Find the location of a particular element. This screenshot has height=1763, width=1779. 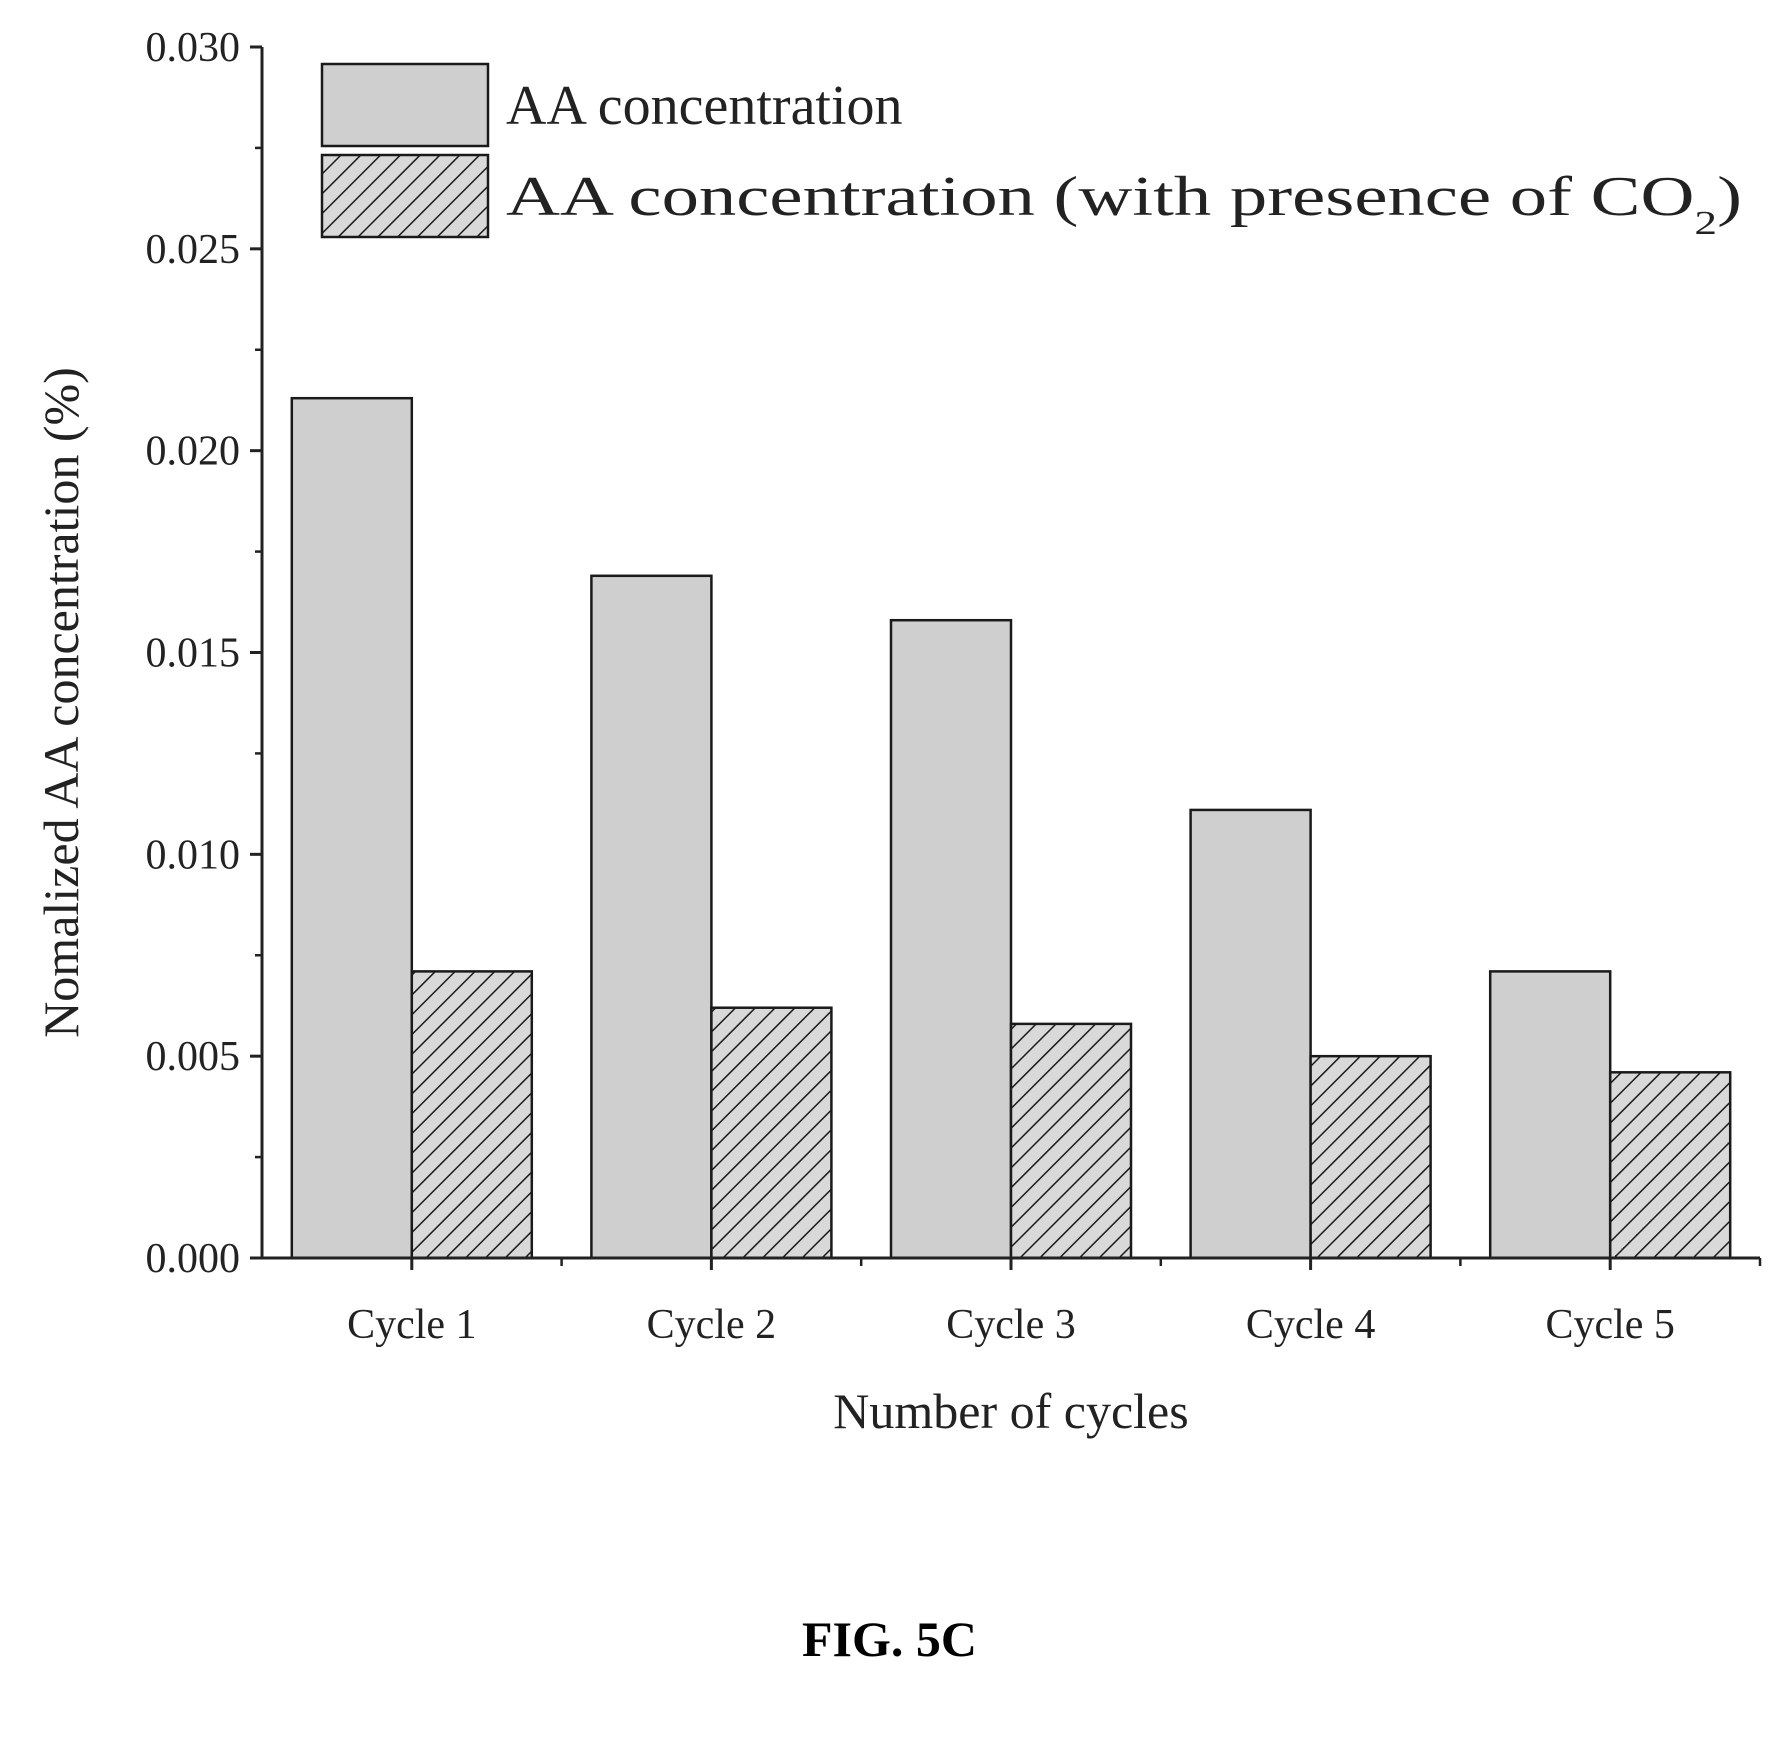

legend-label-co2-suffix: ) is located at coordinates (1729, 197).